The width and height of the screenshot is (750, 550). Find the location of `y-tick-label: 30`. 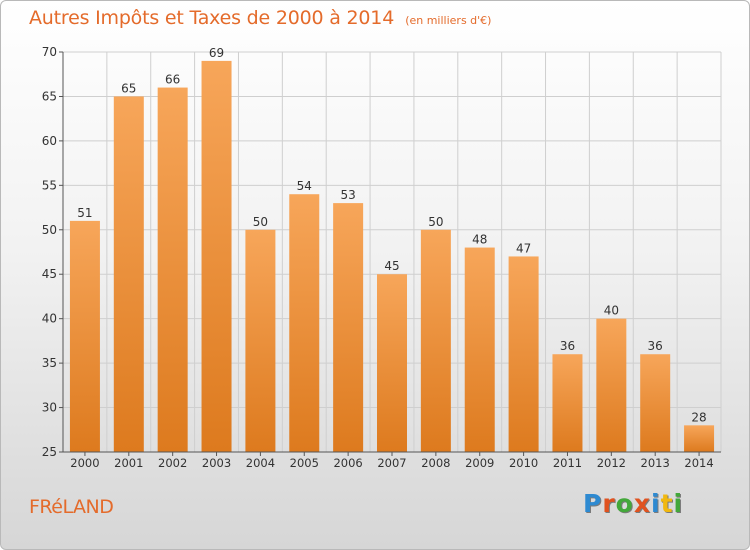

y-tick-label: 30 is located at coordinates (49, 408).